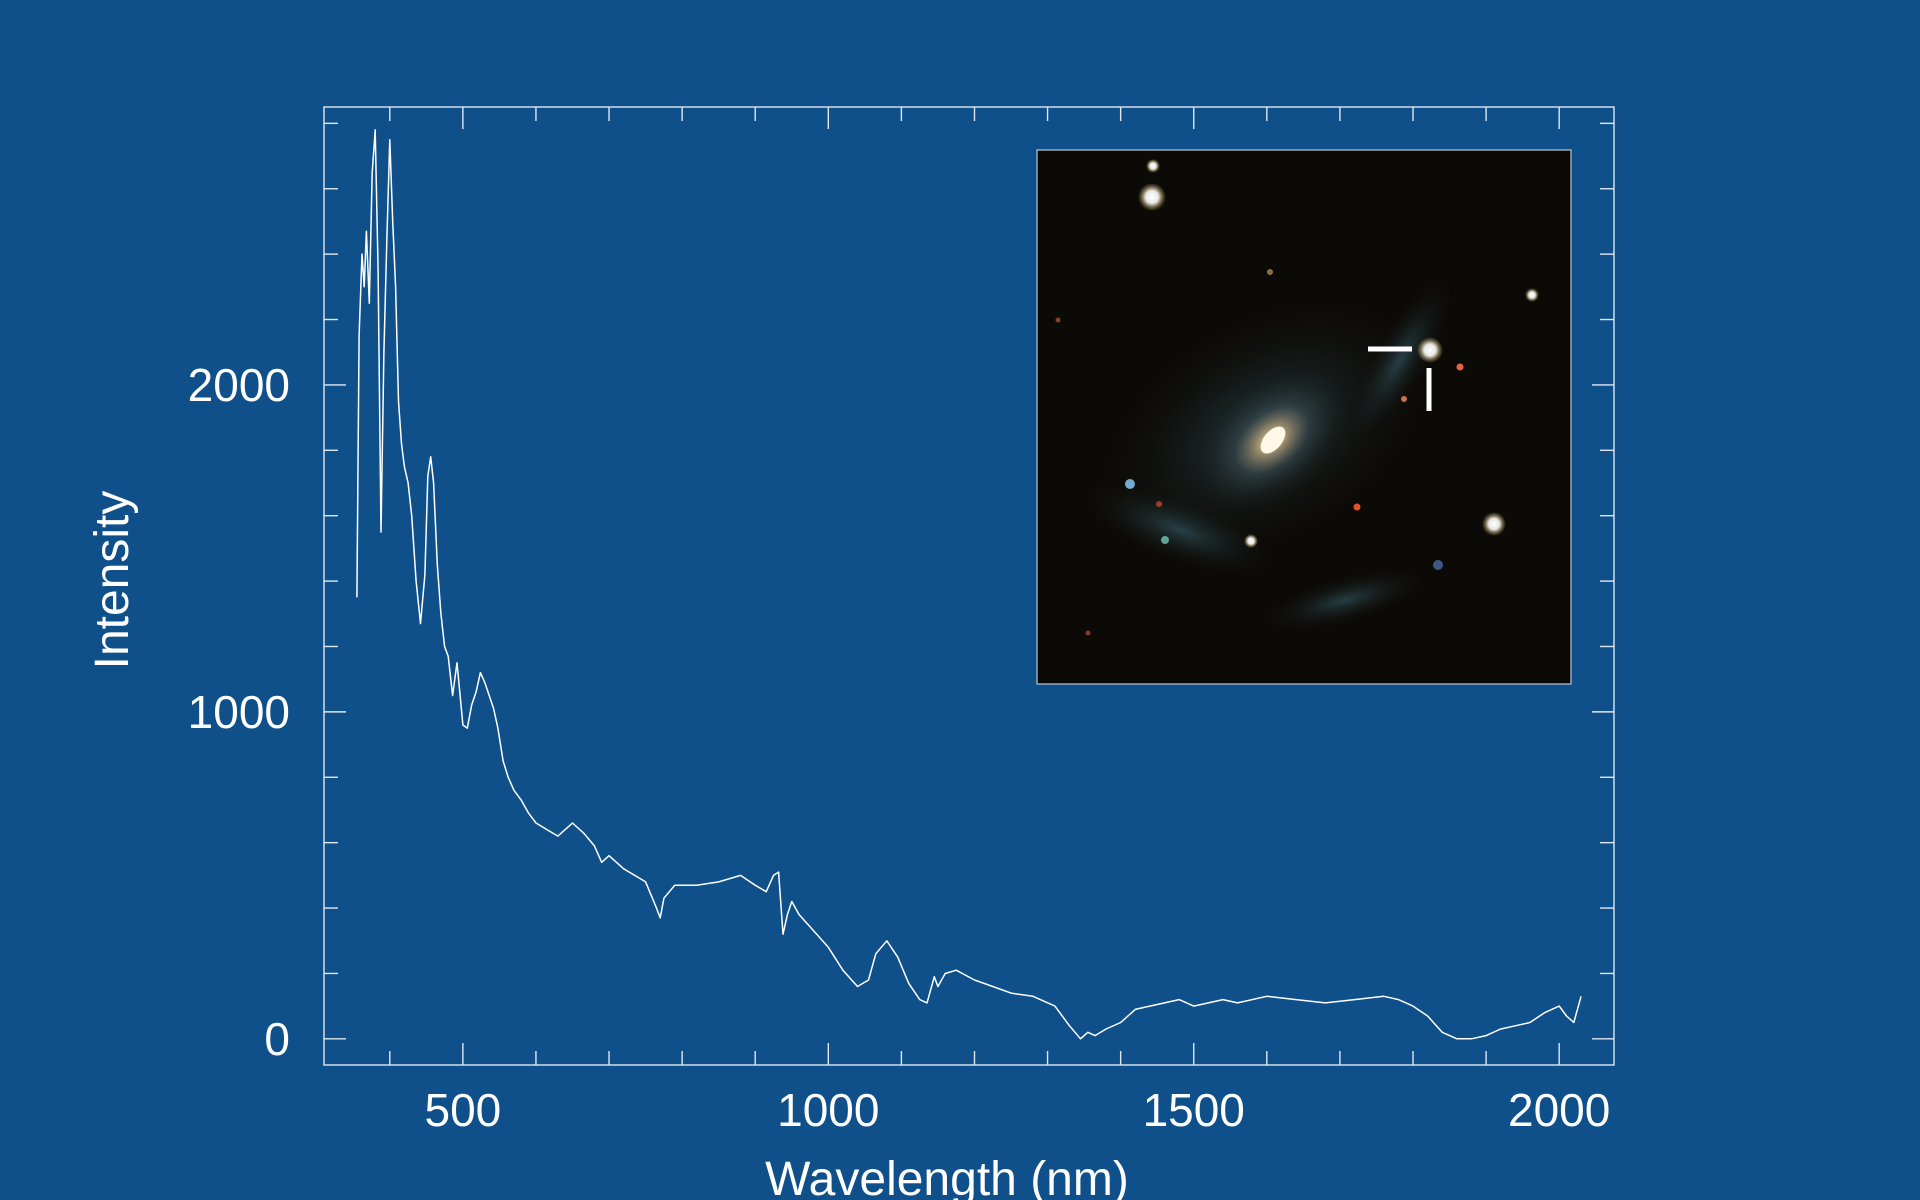 This screenshot has height=1200, width=1920. Describe the element at coordinates (1194, 1110) in the screenshot. I see `x-tick-label: 1500` at that location.